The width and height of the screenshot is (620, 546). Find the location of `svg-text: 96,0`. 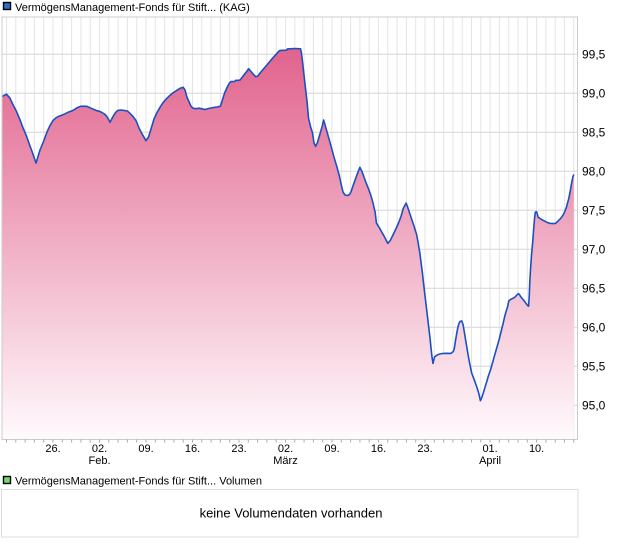

svg-text: 96,0 is located at coordinates (594, 328).